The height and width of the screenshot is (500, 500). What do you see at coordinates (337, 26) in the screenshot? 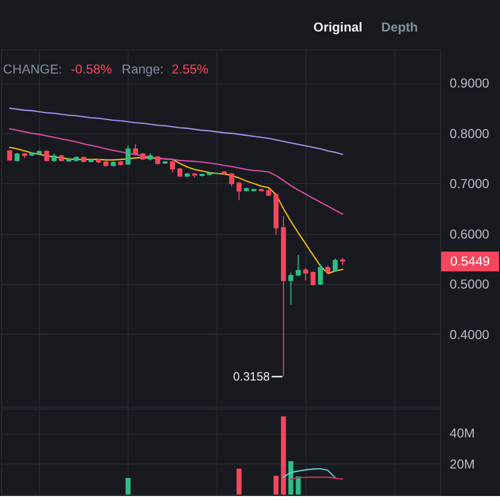
I see `text: Original` at bounding box center [337, 26].